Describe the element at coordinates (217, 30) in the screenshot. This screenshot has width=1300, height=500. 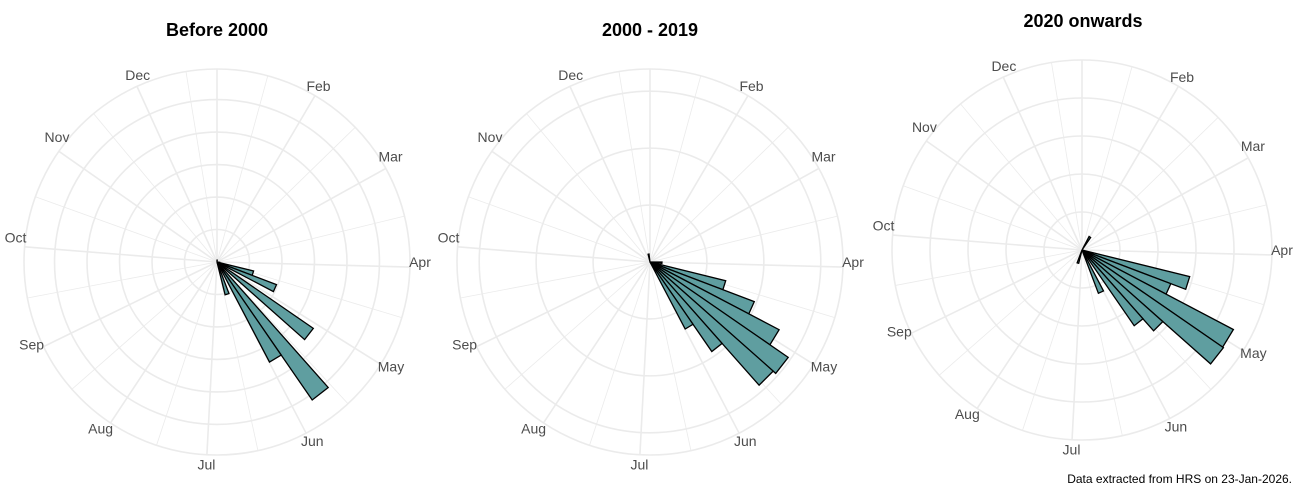
I see `panel-title: Before 2000` at that location.